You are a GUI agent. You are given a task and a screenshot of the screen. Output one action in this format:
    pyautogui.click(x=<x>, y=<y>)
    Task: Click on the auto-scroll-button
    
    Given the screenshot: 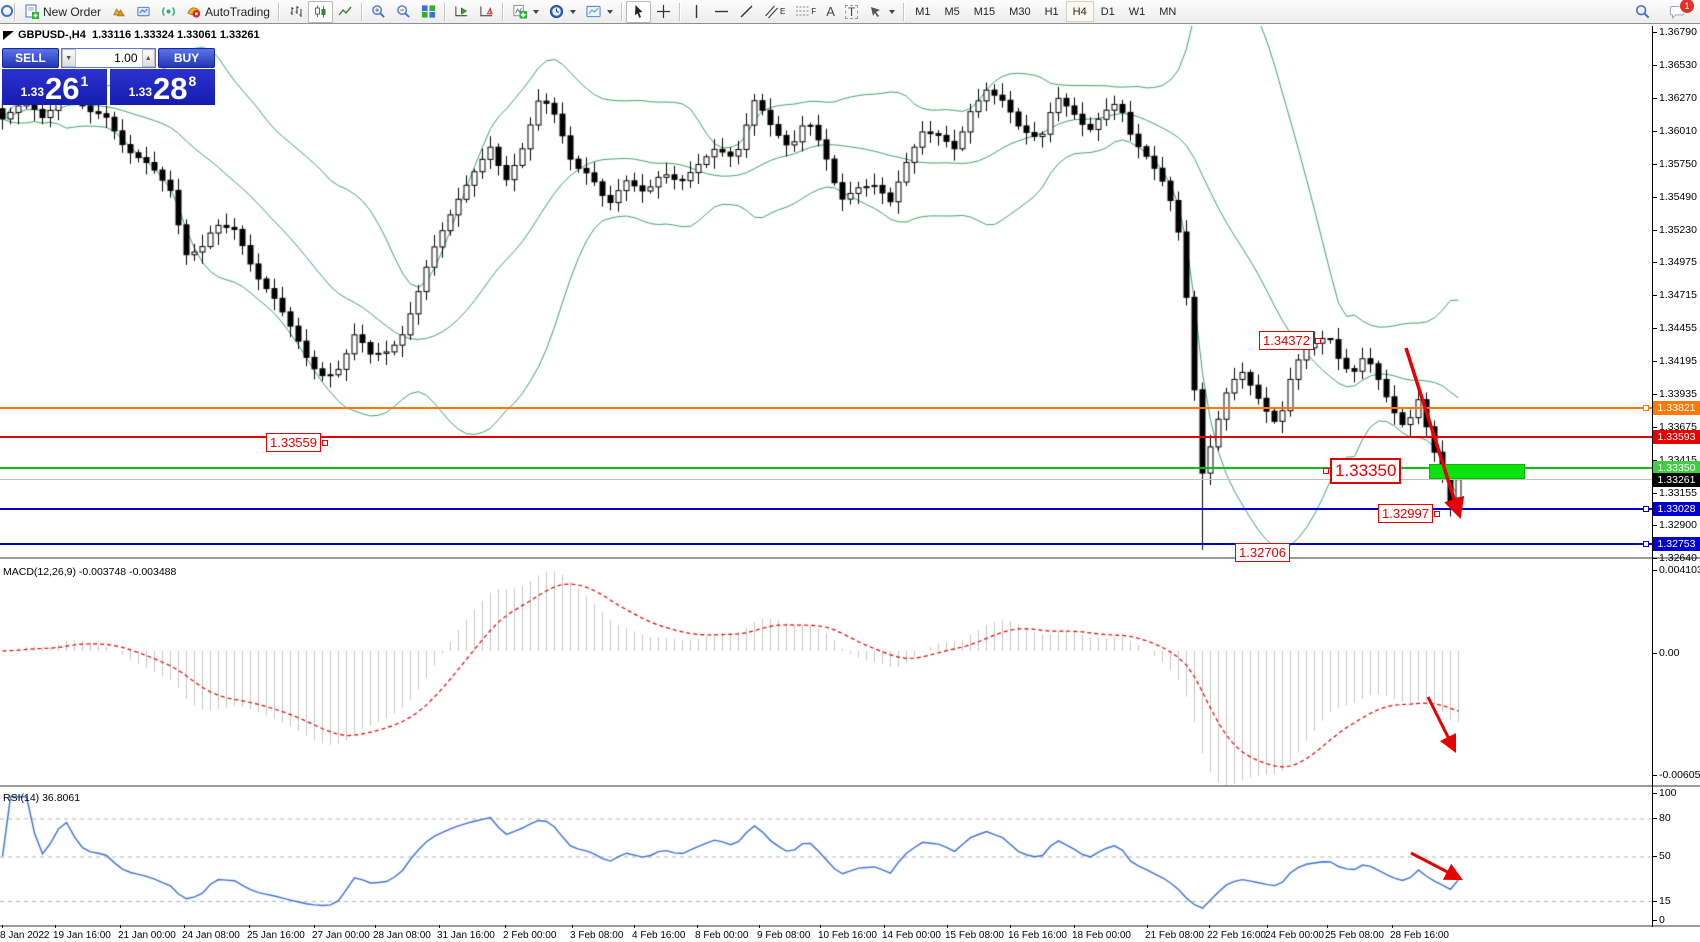 What is the action you would take?
    pyautogui.click(x=461, y=12)
    